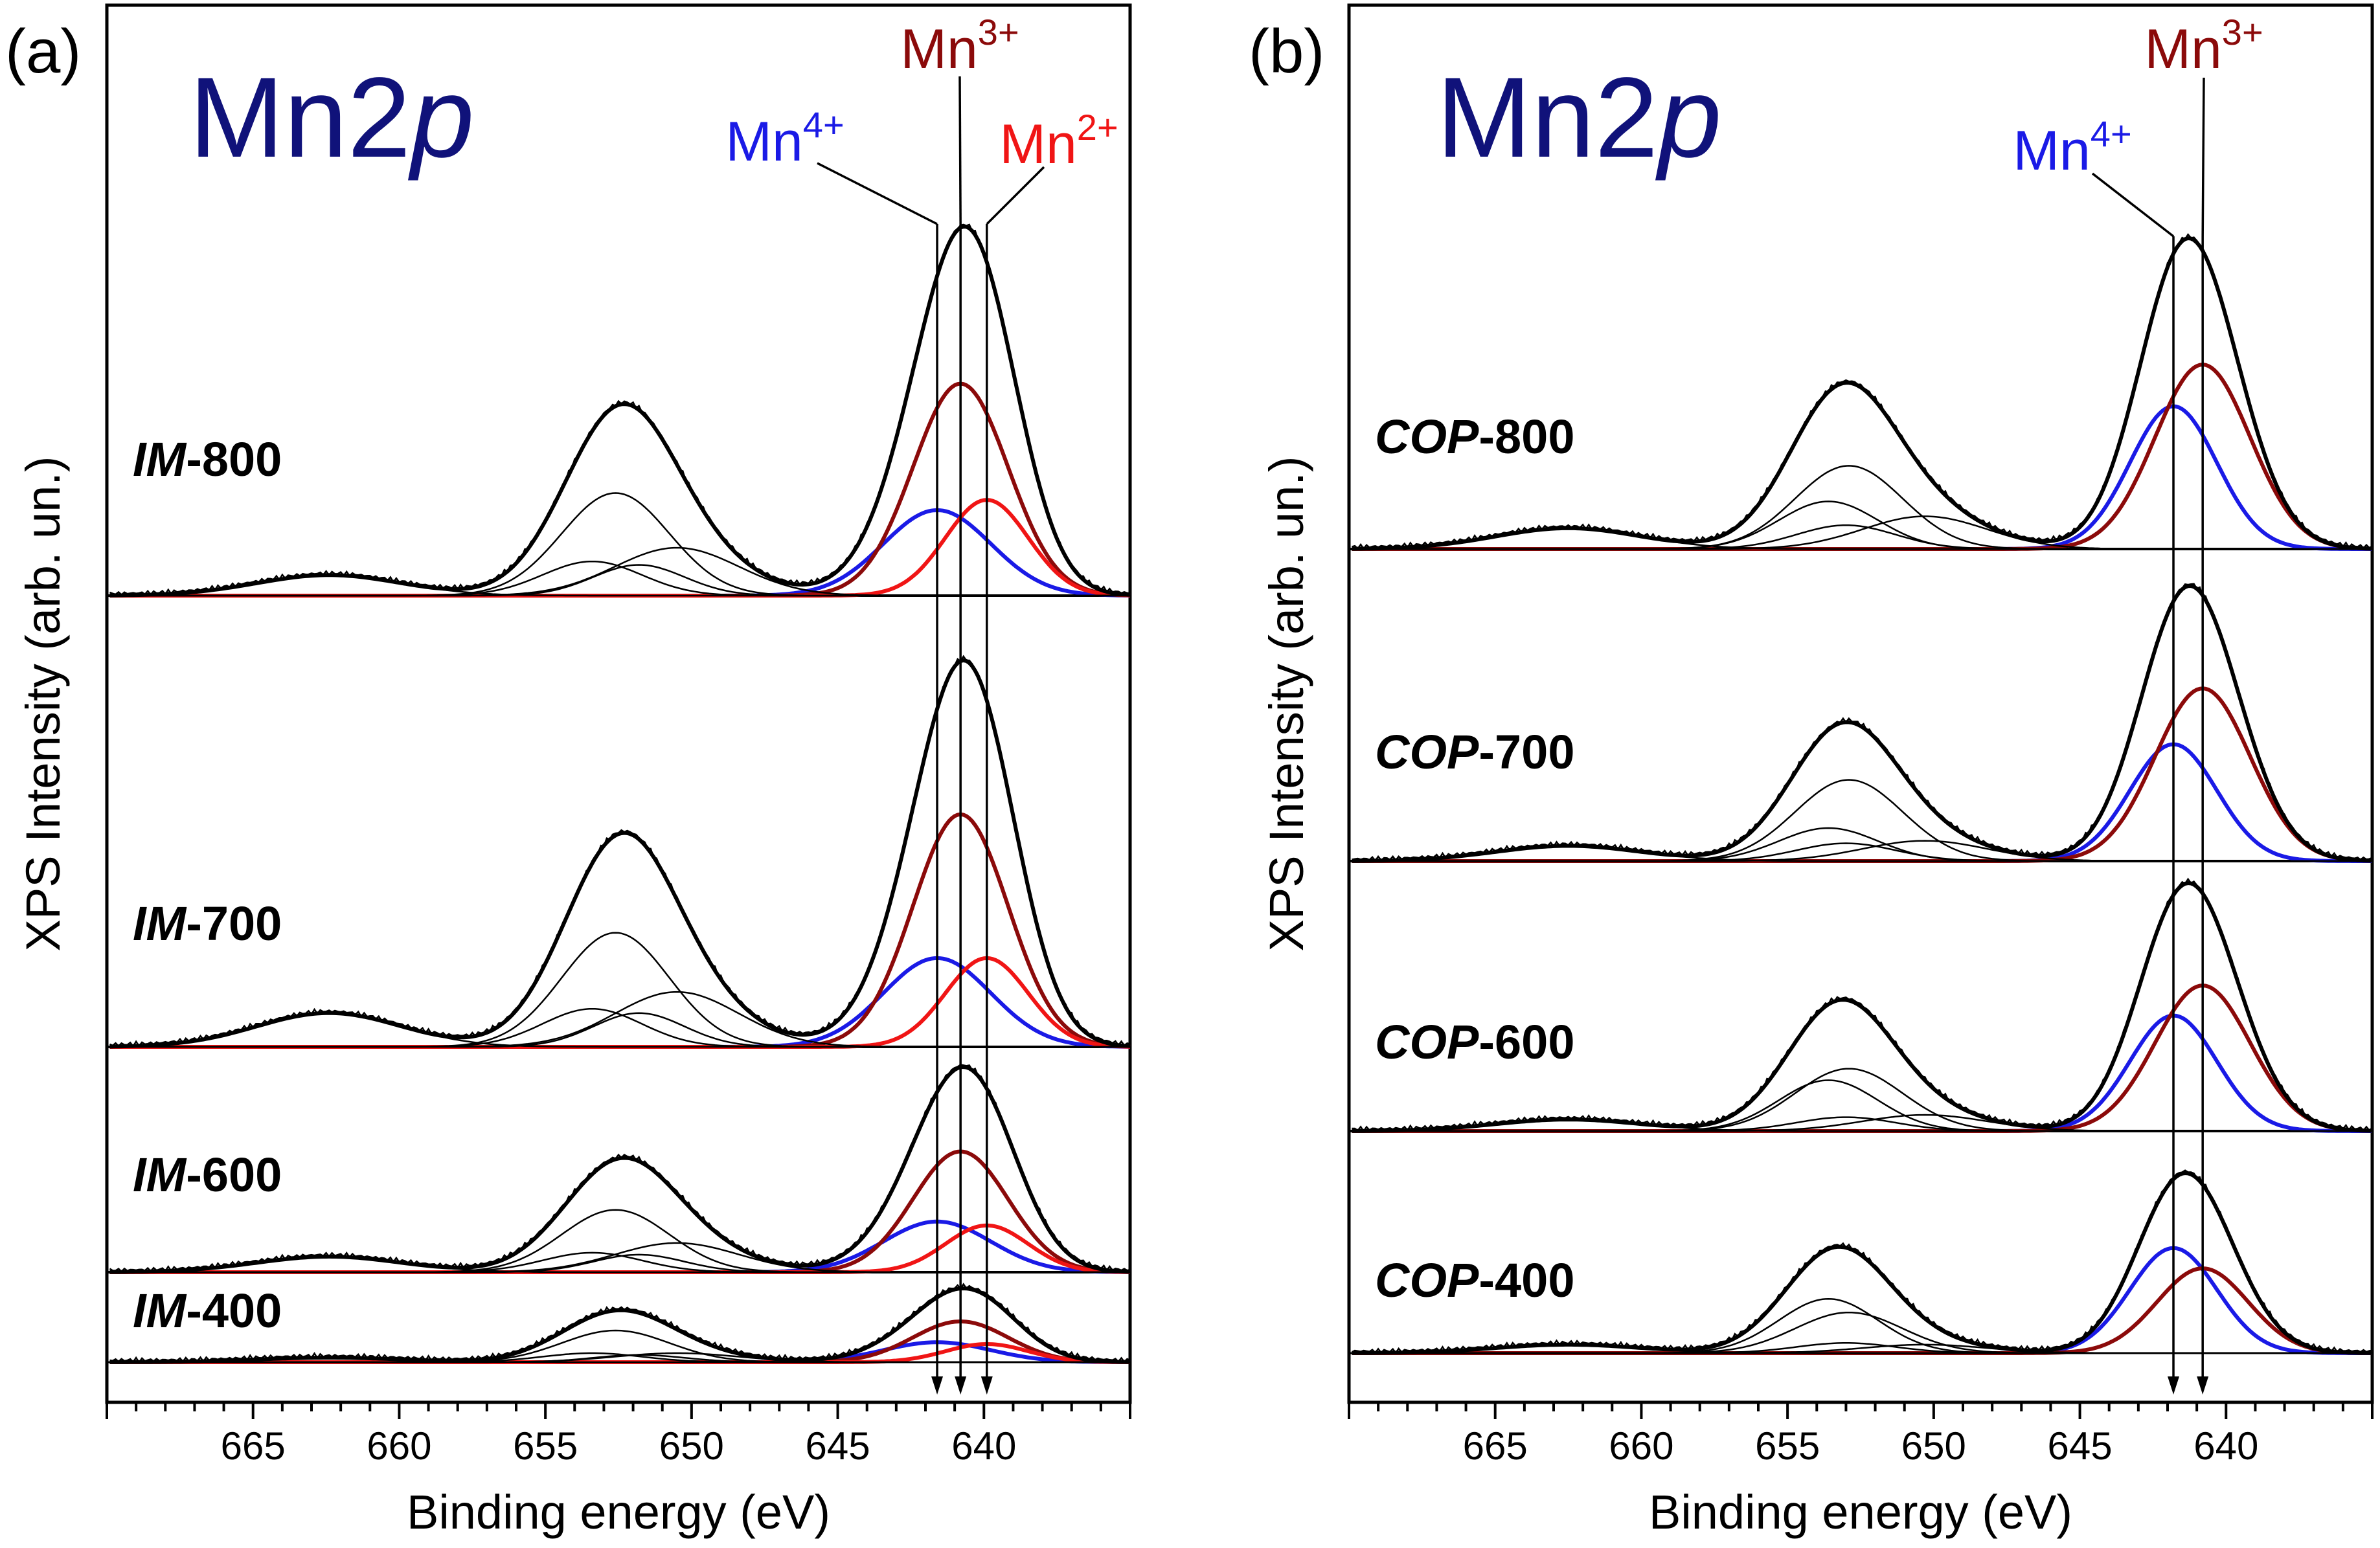  I want to click on spectrum-cop-700: COP-700, so click(1861, 723).